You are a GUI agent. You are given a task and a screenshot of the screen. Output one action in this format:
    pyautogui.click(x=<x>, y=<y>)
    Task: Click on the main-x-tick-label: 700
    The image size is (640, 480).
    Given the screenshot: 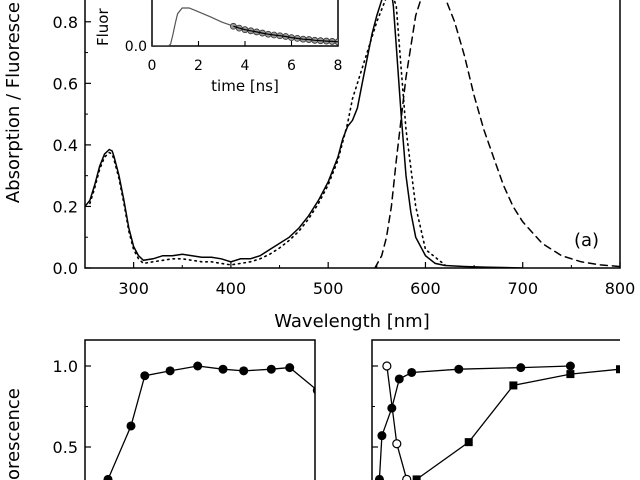 What is the action you would take?
    pyautogui.click(x=522, y=288)
    